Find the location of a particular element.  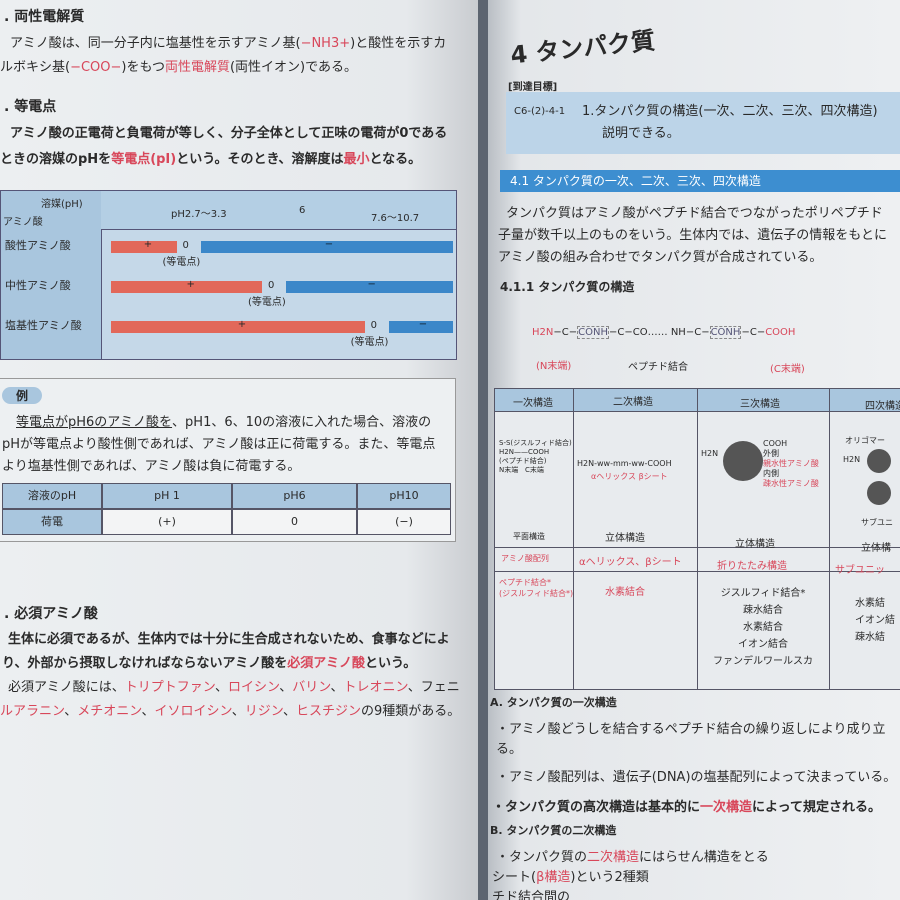

row2-cell: 水素結 イオン結 疎水結 is located at coordinates (875, 620).